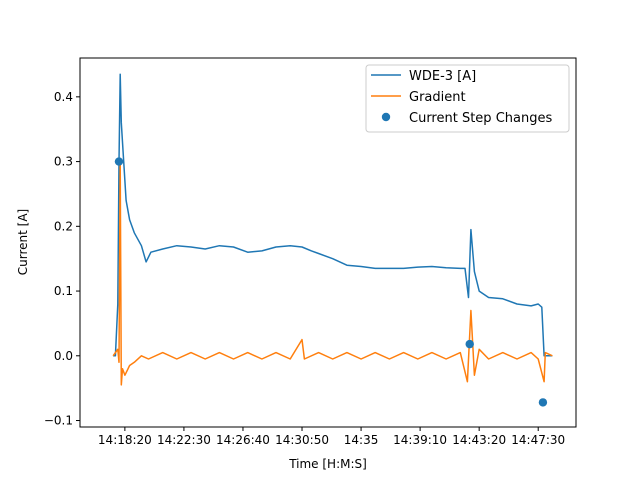  Describe the element at coordinates (479, 440) in the screenshot. I see `x-tick-label: 14:43:20` at that location.